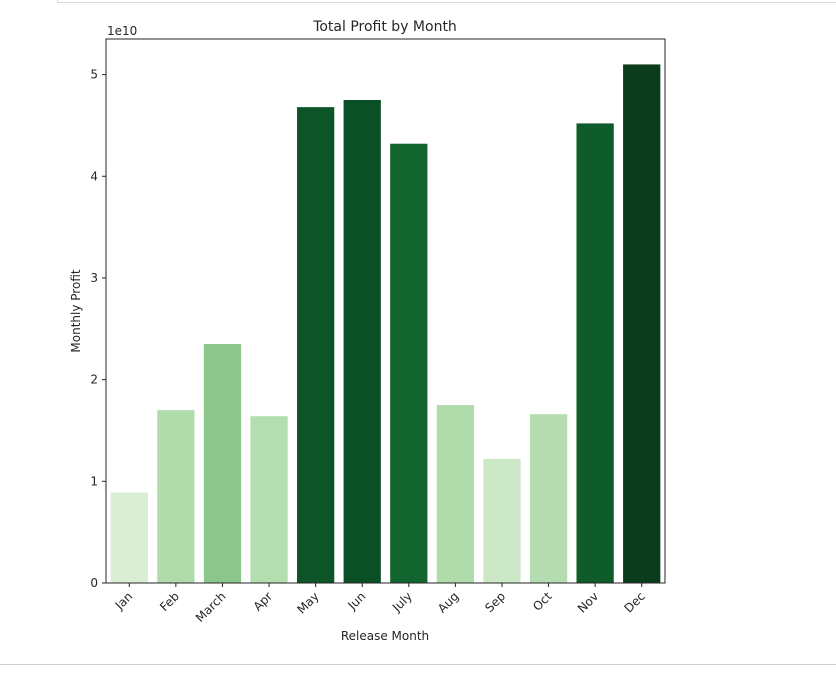  I want to click on y-tick-label: 4, so click(94, 176).